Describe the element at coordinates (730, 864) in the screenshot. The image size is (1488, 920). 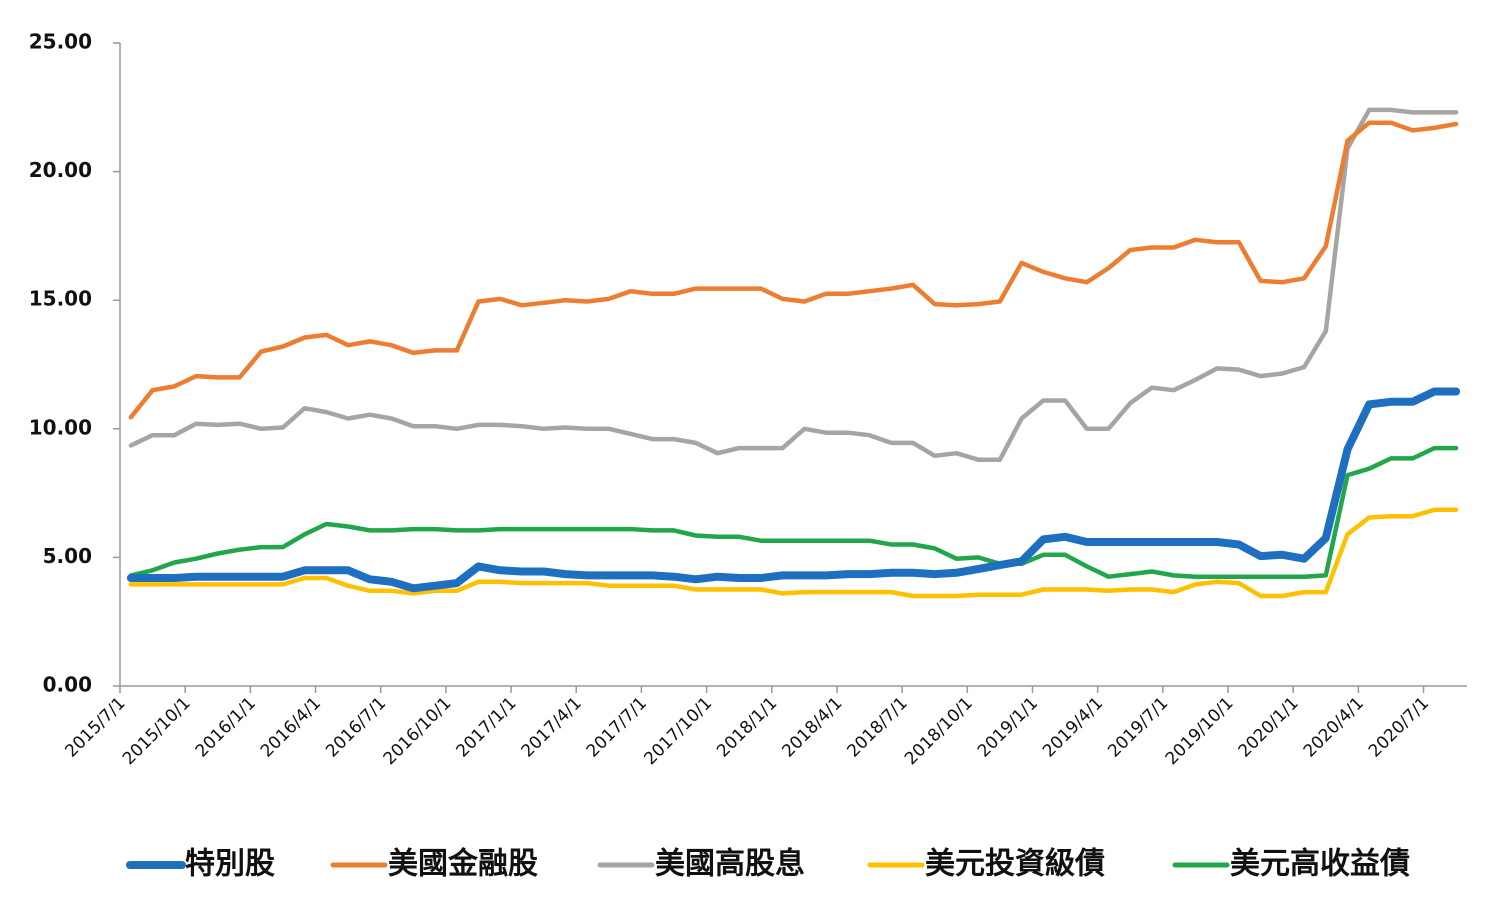
I see `legend-label: 美國高股息` at that location.